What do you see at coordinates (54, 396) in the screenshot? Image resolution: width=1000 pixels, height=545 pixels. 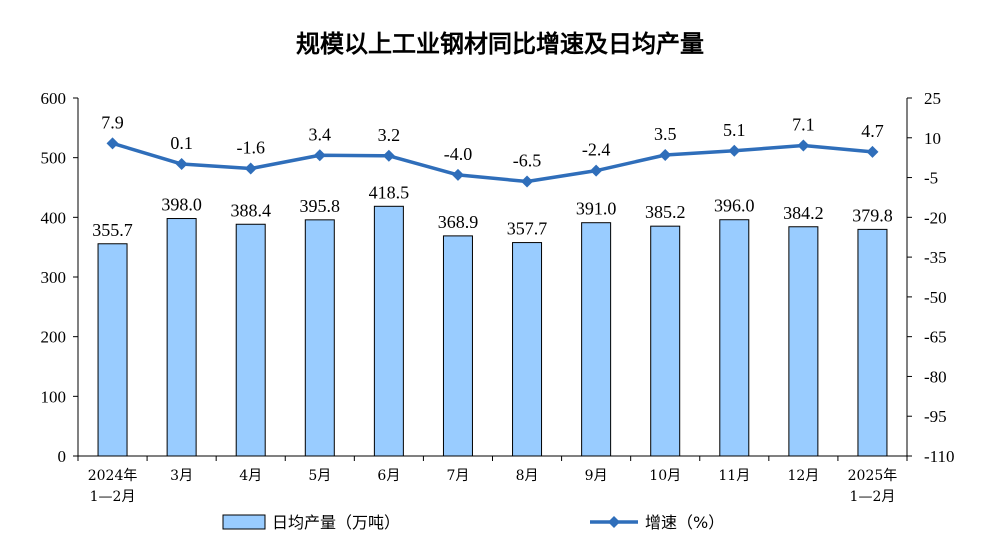 I see `y-left-tick-label: 100` at bounding box center [54, 396].